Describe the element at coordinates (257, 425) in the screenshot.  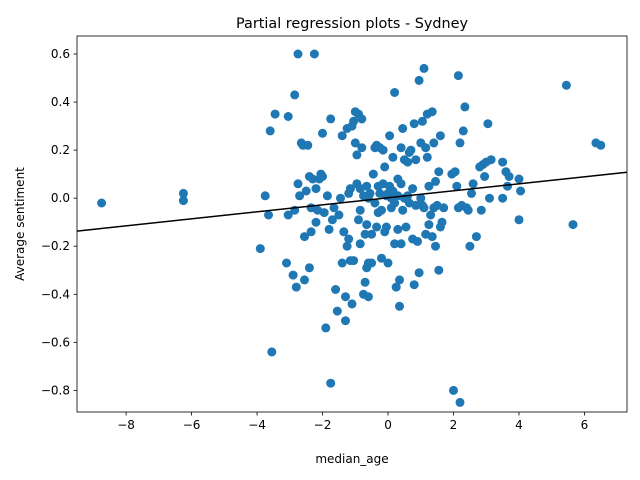
I see `x-tick-label: −4` at that location.